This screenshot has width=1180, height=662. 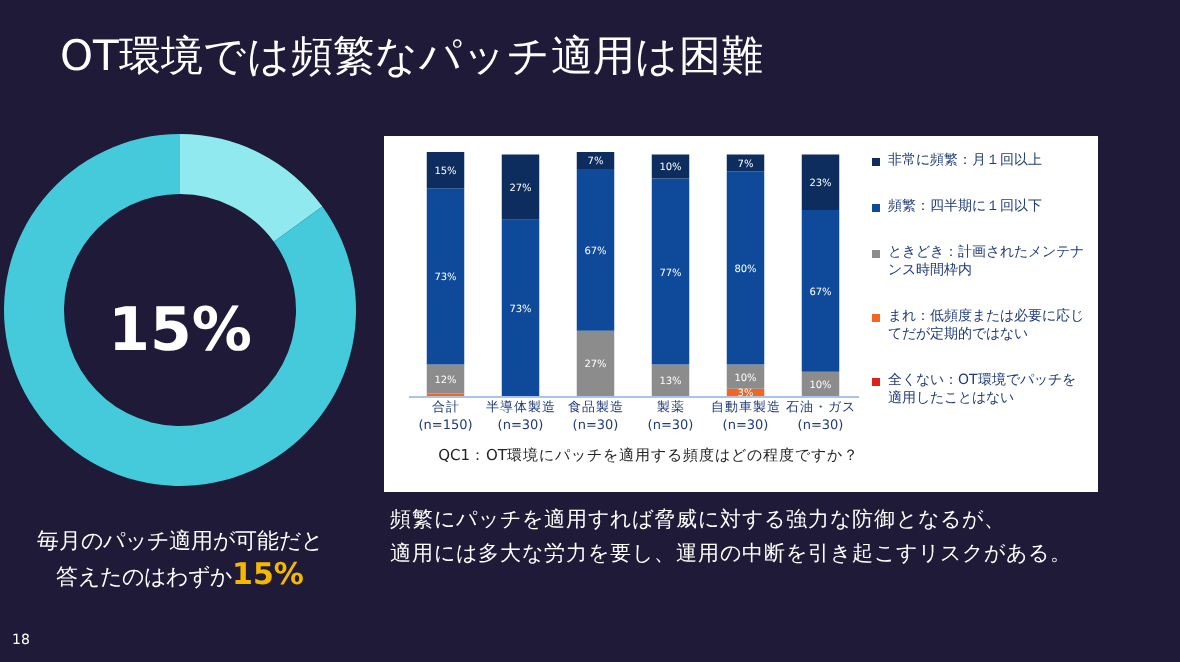 I want to click on text: 答えたのはわずか, so click(x=144, y=577).